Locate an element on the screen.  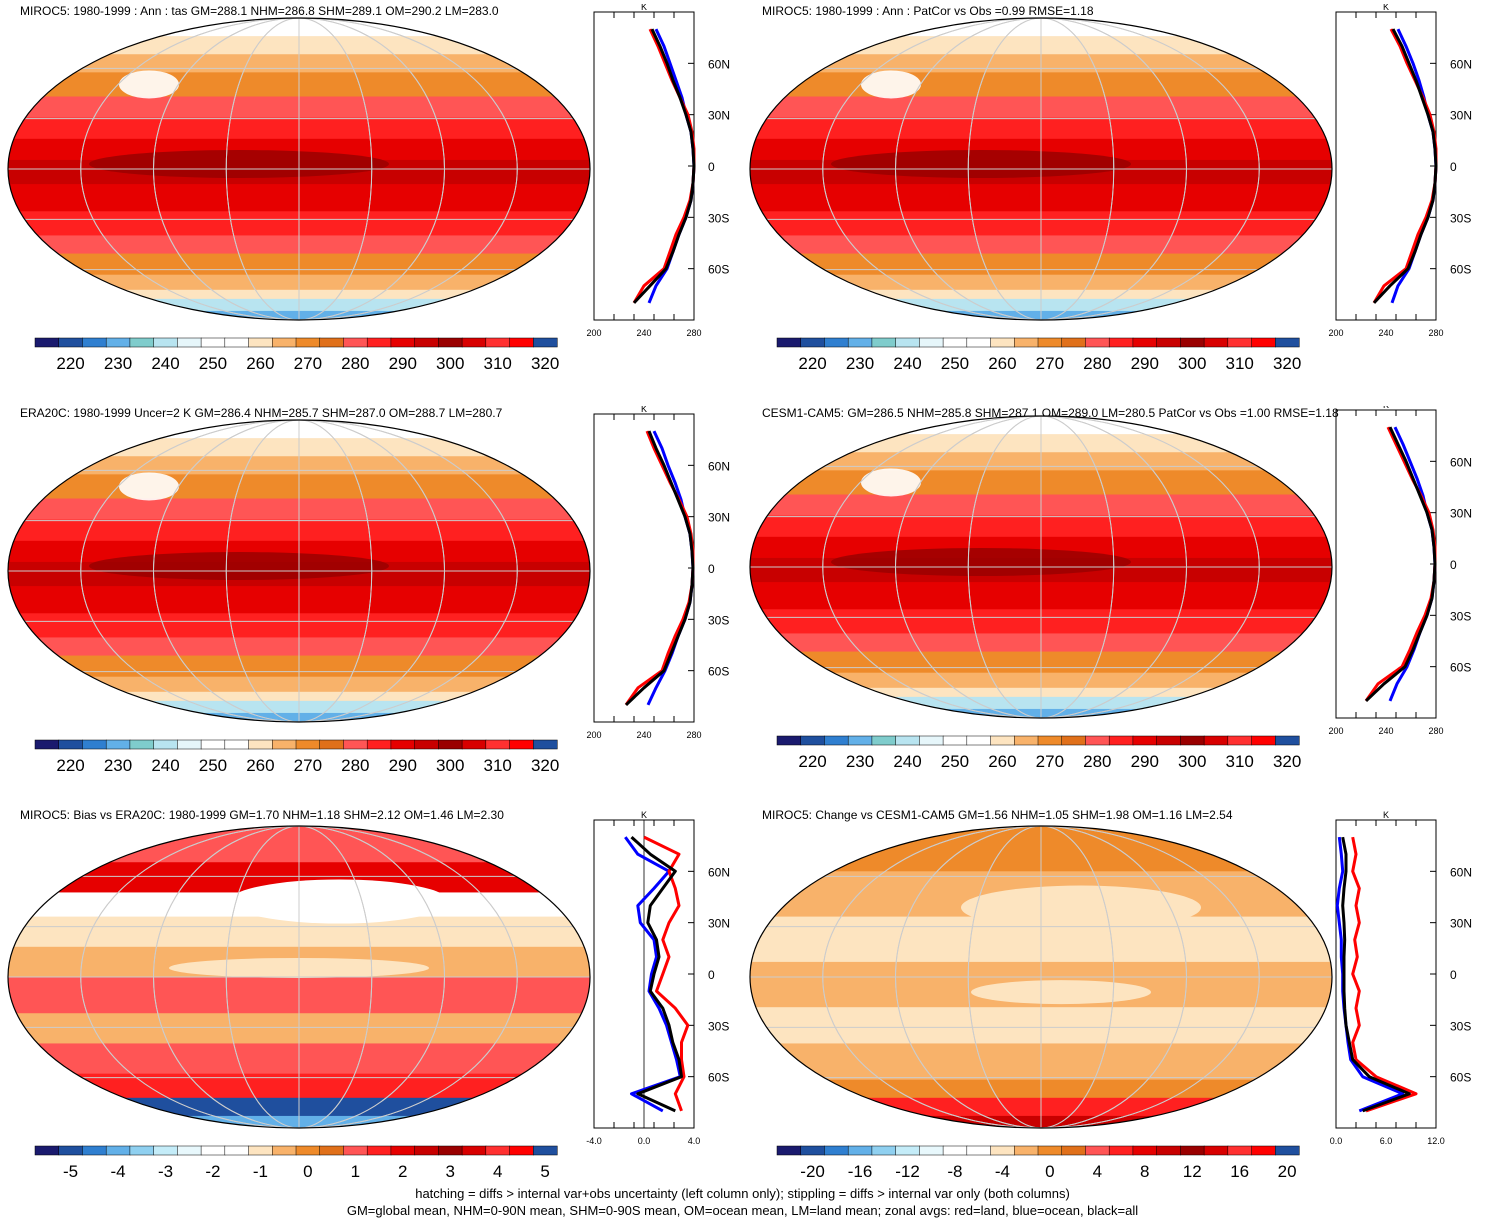
colorbar-tick-label: 0 is located at coordinates (1049, 1171).